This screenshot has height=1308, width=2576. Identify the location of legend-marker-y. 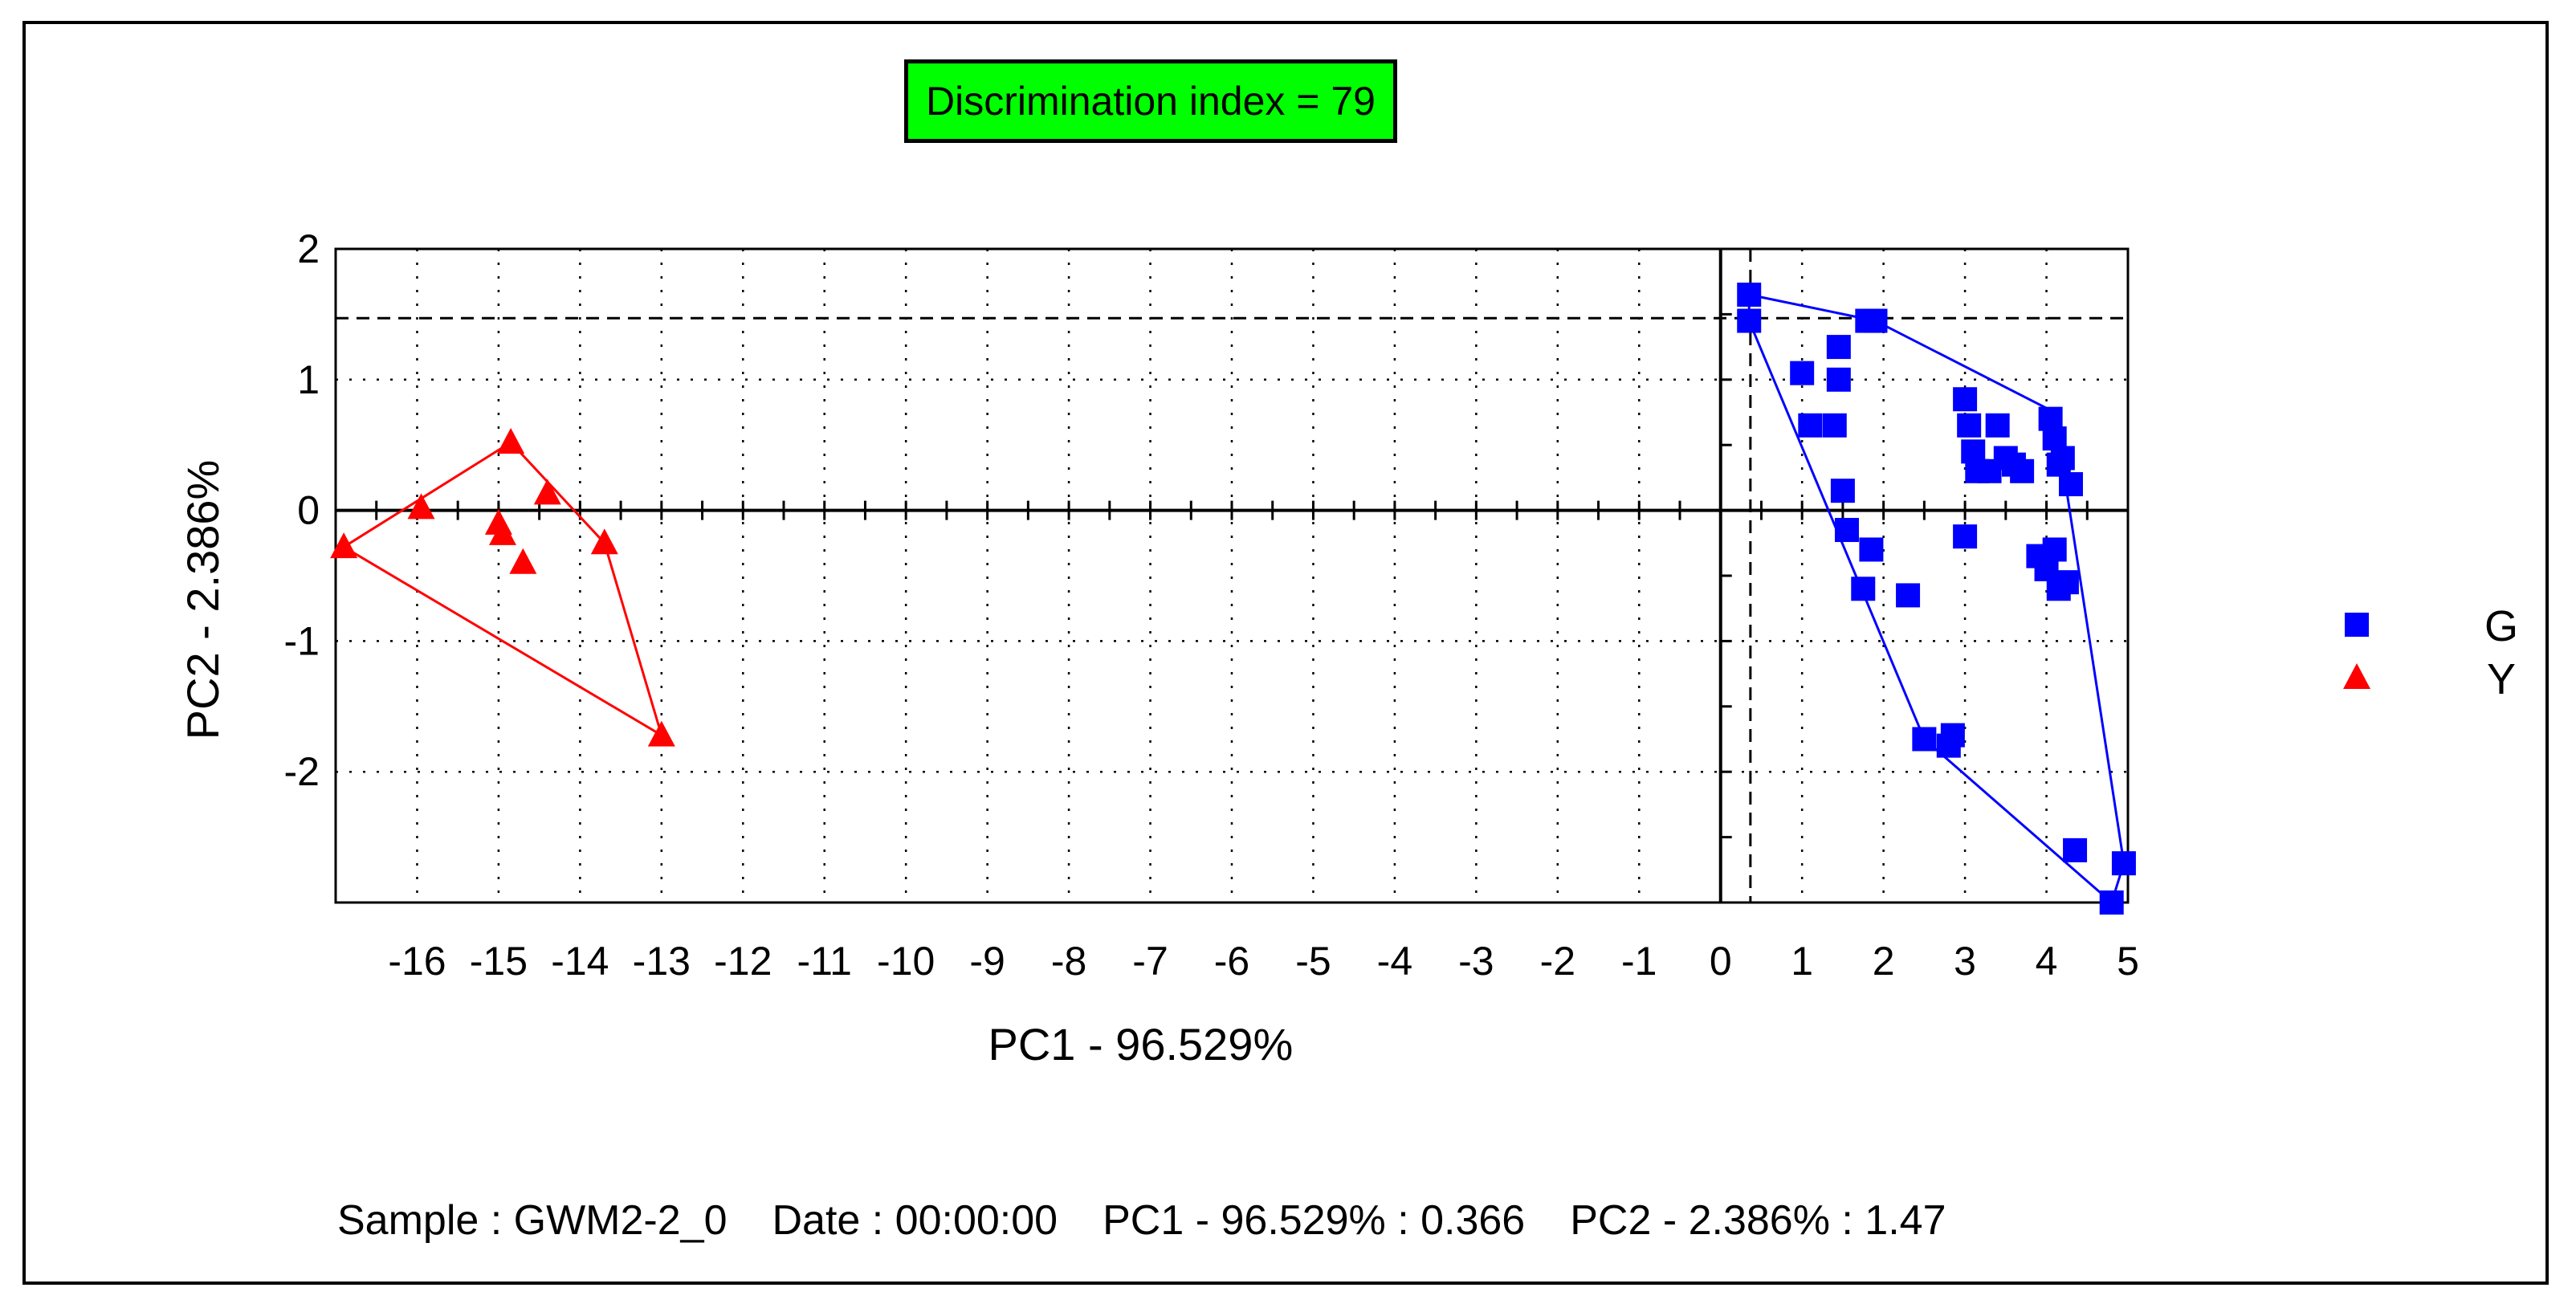
(2356, 676).